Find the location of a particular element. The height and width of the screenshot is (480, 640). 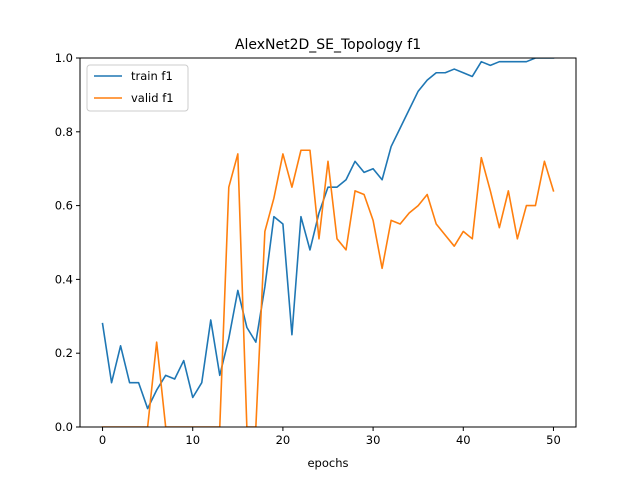

y-tick-label: 0.0 is located at coordinates (64, 427).